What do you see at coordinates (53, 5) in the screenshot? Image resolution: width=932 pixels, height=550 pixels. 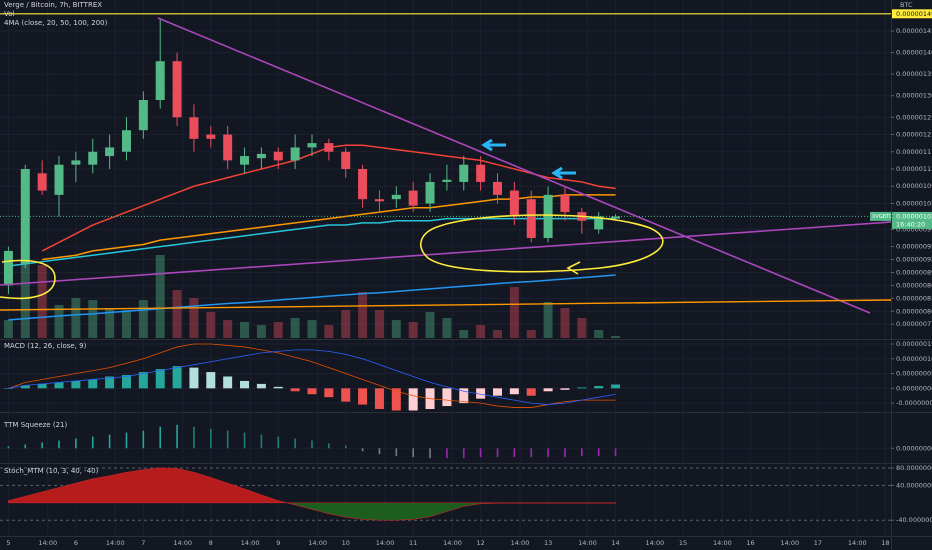 I see `chart-title: Verge / Bitcoin, 7h, BITTREX` at bounding box center [53, 5].